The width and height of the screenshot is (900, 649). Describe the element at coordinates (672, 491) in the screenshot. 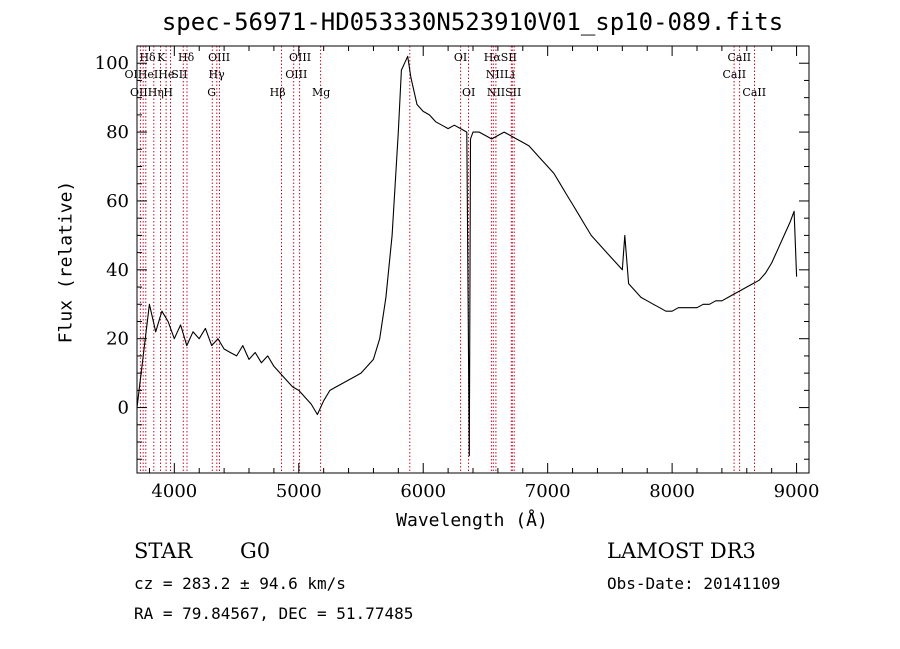

I see `x-tick-label: 8000` at that location.